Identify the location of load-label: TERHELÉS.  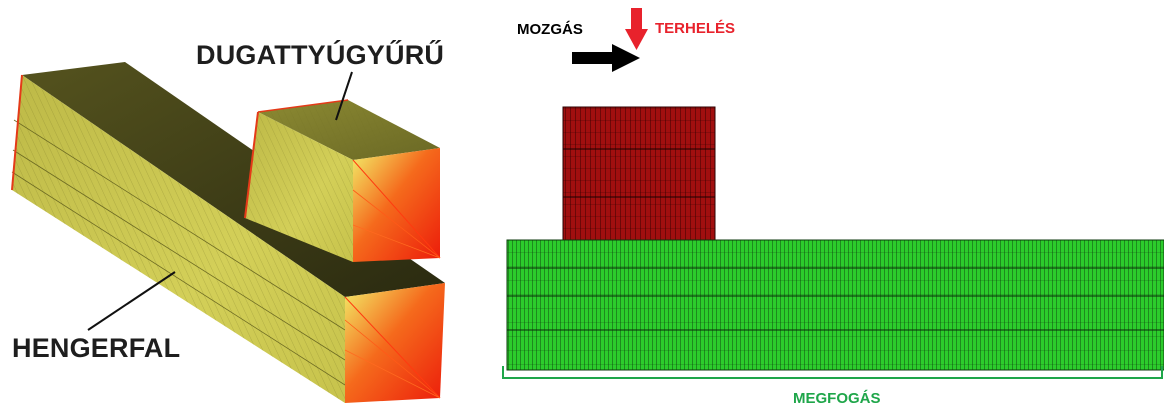
(695, 28).